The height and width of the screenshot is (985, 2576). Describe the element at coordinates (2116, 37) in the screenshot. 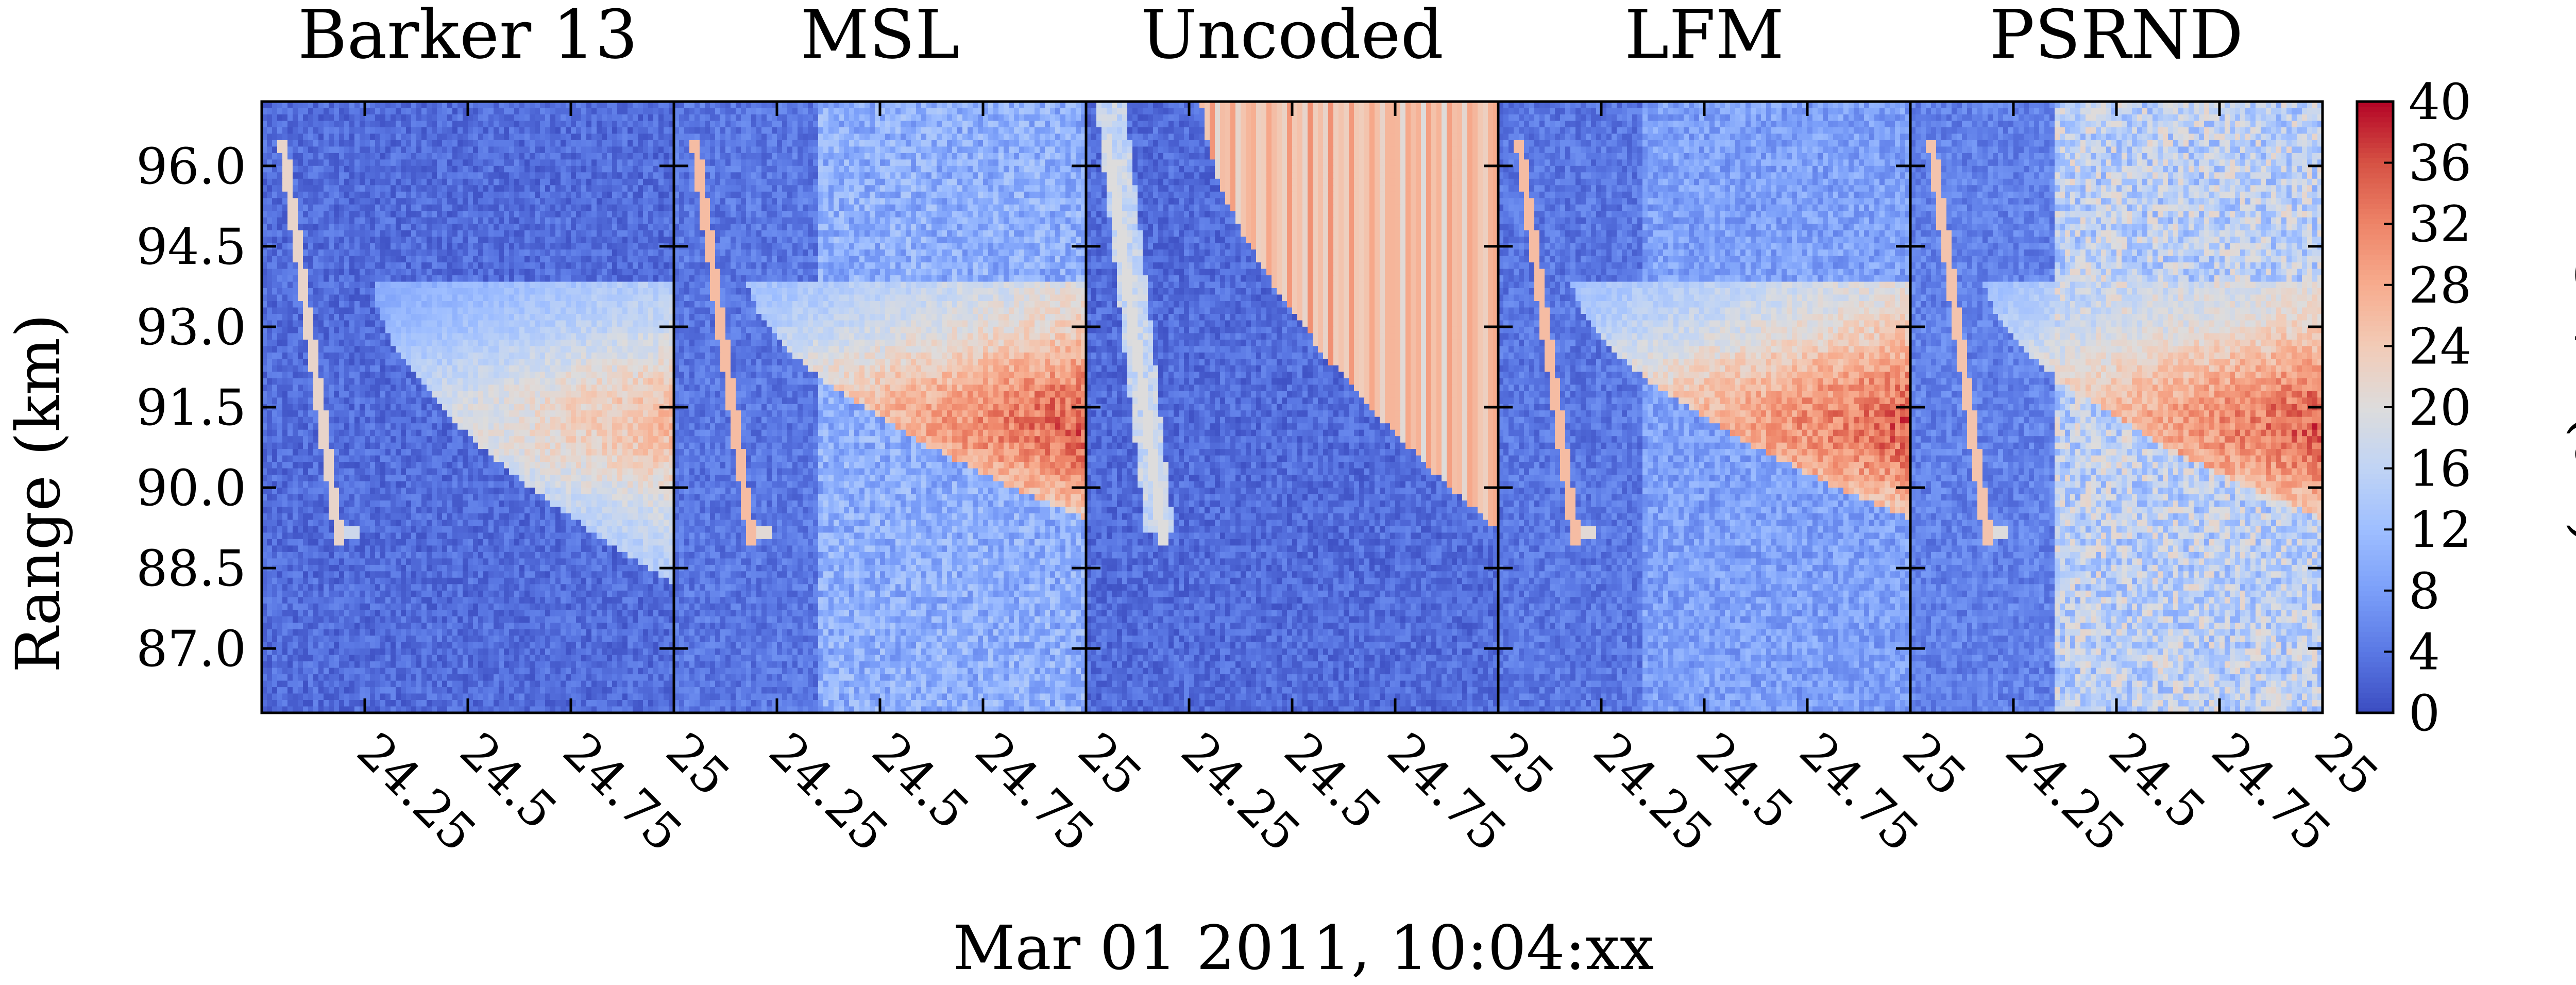

I see `panel-title: PSRND` at that location.